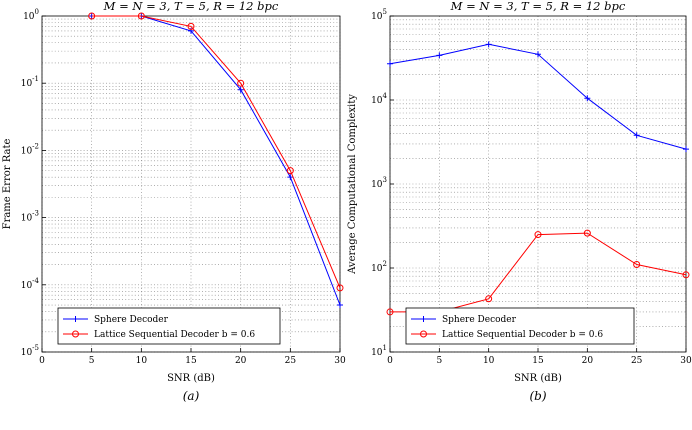  I want to click on figure-caption: (a), so click(191, 396).